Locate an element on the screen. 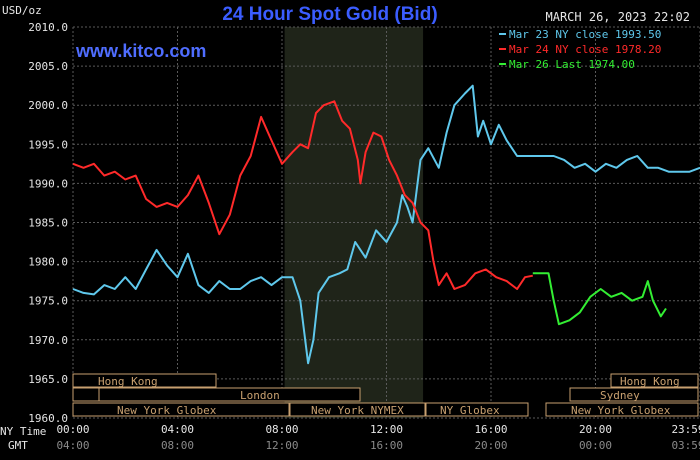 The width and height of the screenshot is (700, 460). legend-mar26: Mar 26 Last 1974.00 is located at coordinates (572, 64).